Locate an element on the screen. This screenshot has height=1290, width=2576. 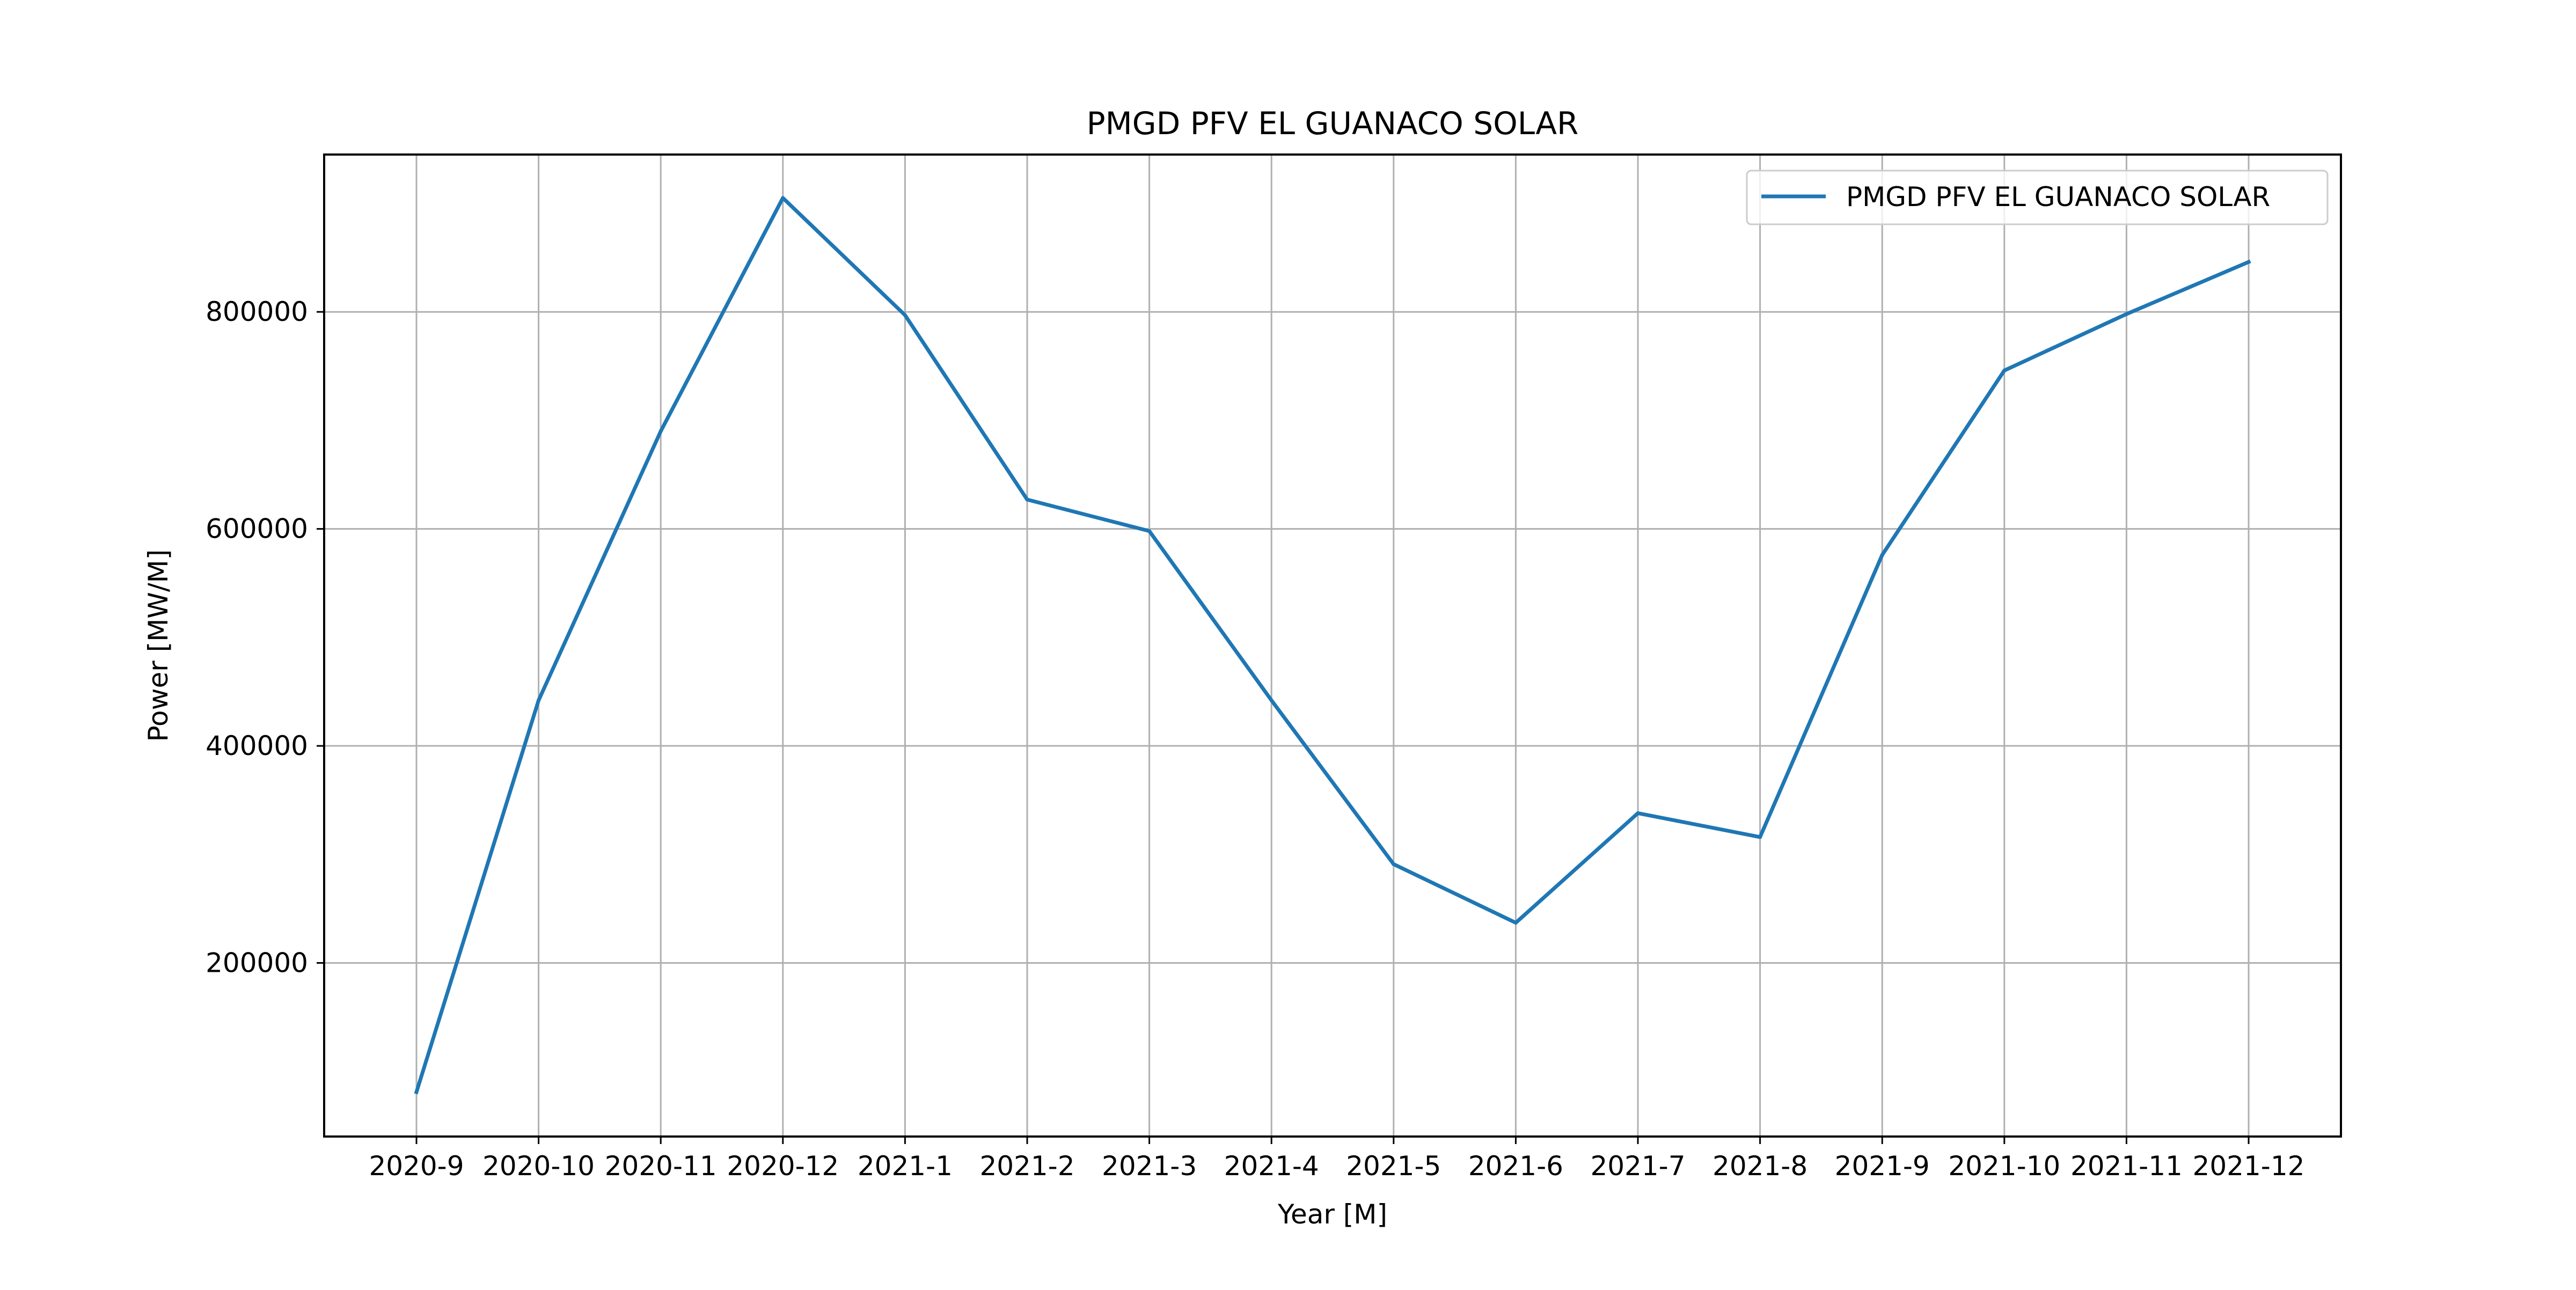
x-tick-label: 2021-6 is located at coordinates (1515, 1166).